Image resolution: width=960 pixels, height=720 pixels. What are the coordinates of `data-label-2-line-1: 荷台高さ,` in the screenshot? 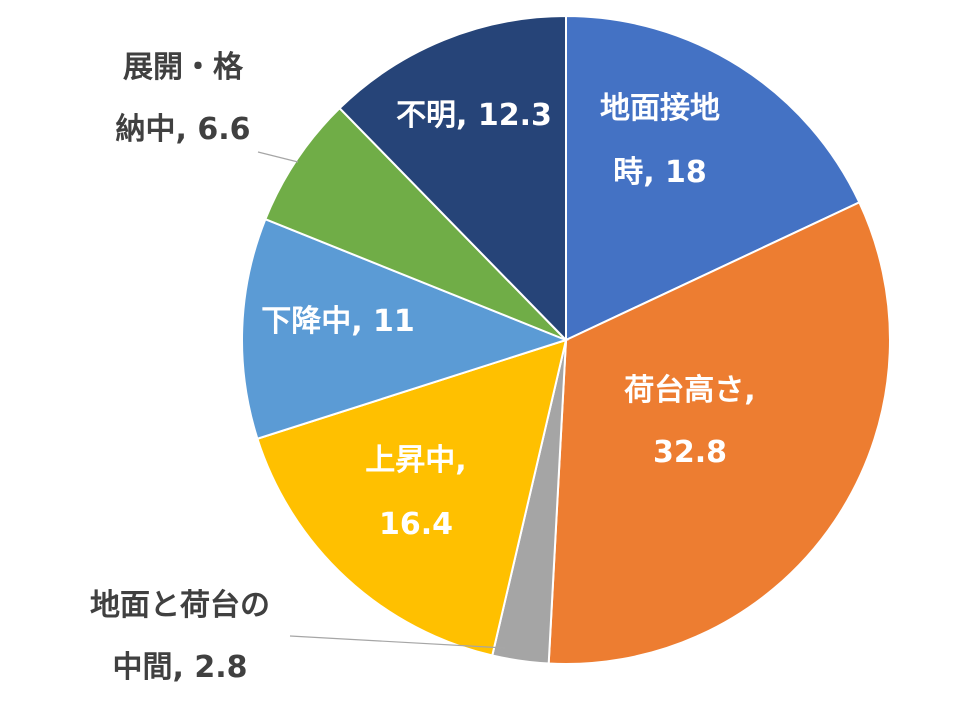 It's located at (689, 390).